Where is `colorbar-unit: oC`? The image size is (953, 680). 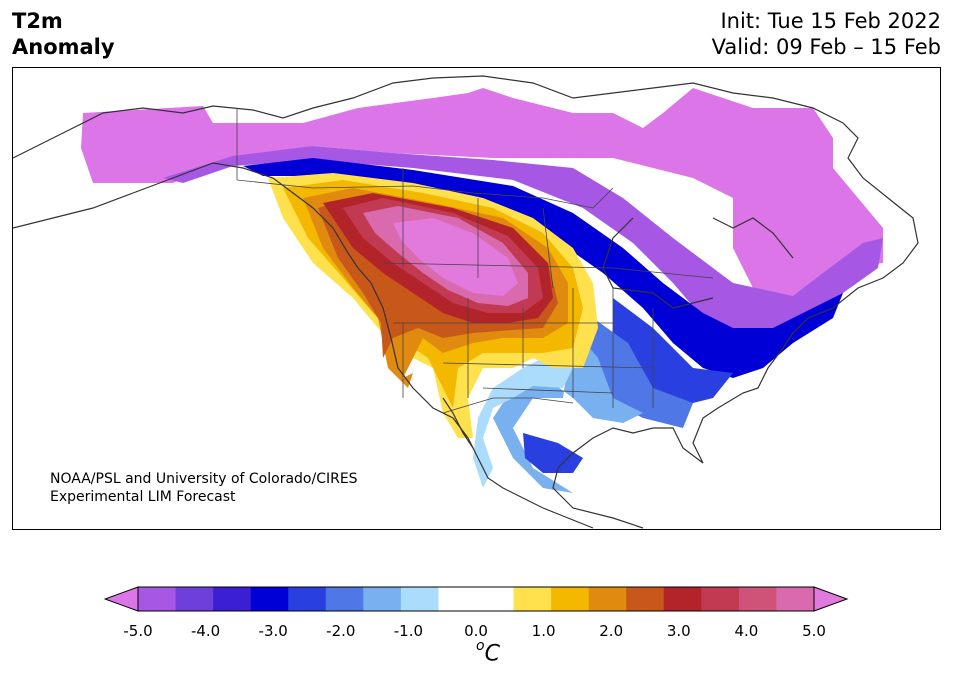 colorbar-unit: oC is located at coordinates (488, 652).